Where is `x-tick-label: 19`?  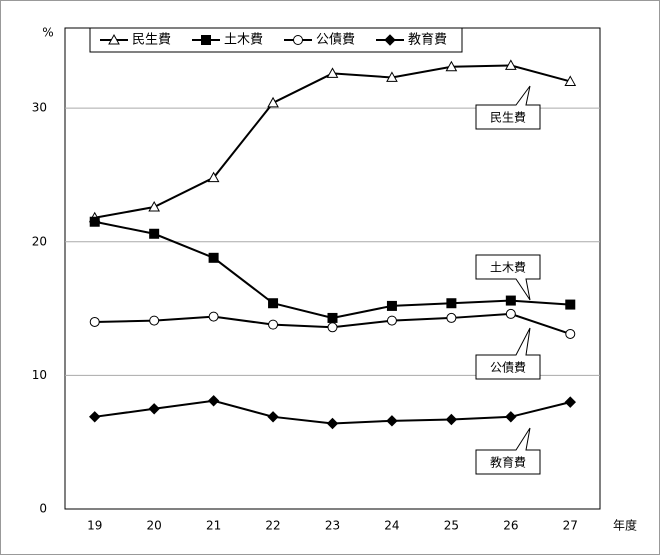
x-tick-label: 19 is located at coordinates (94, 526).